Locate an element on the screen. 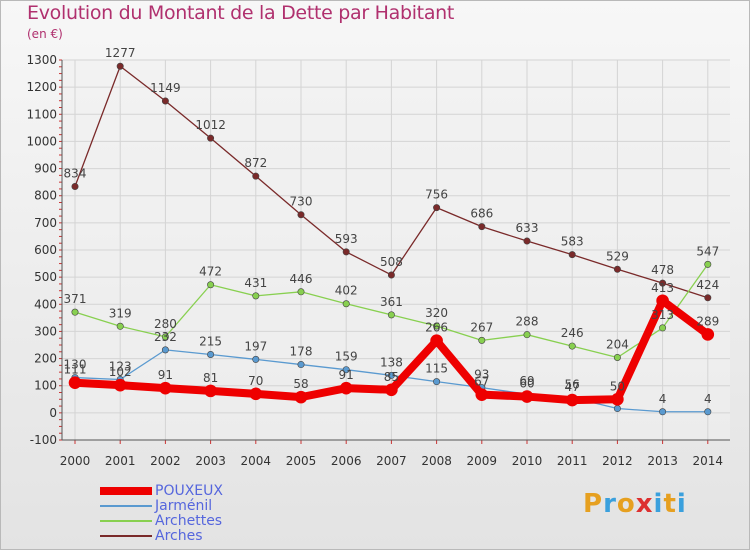 This screenshot has height=550, width=750. logo-letter: o is located at coordinates (626, 504).